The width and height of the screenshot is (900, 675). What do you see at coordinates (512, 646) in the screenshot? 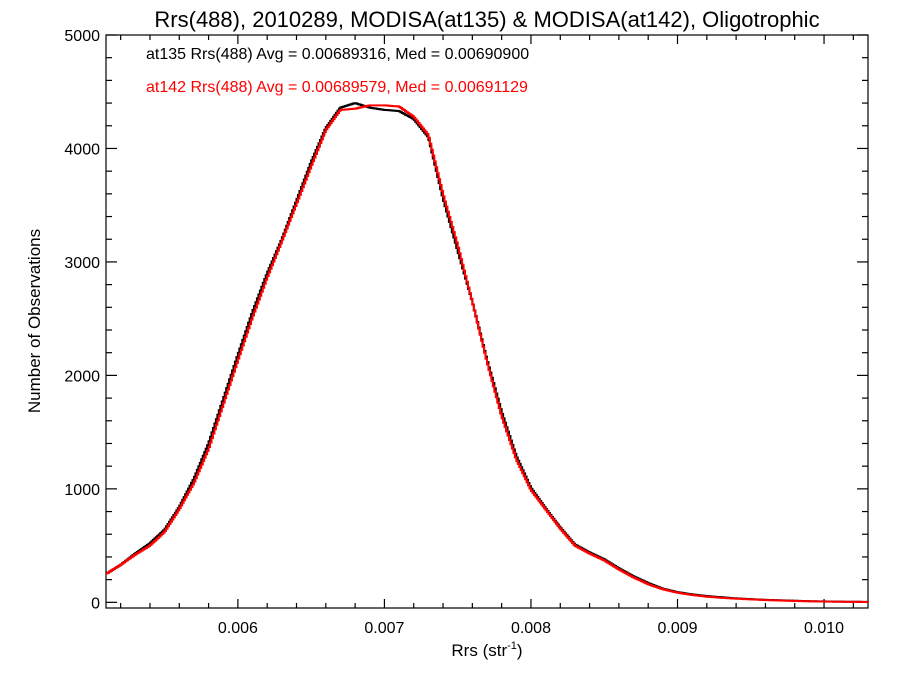
I see `x-axis-label-superscript: -1` at bounding box center [512, 646].